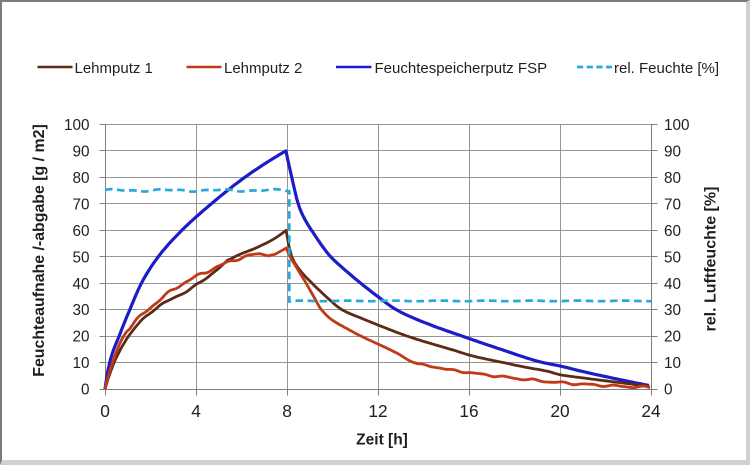 The width and height of the screenshot is (750, 465). I want to click on svg-text: 24, so click(651, 411).